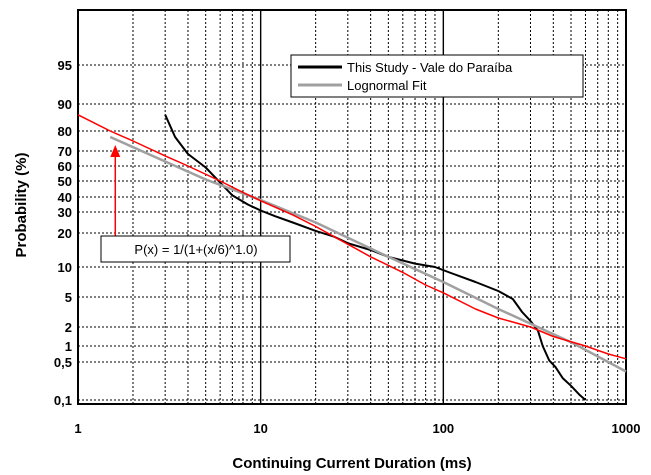 This screenshot has height=475, width=651. I want to click on x-axis-label: Continuing Current Duration (ms), so click(351, 463).